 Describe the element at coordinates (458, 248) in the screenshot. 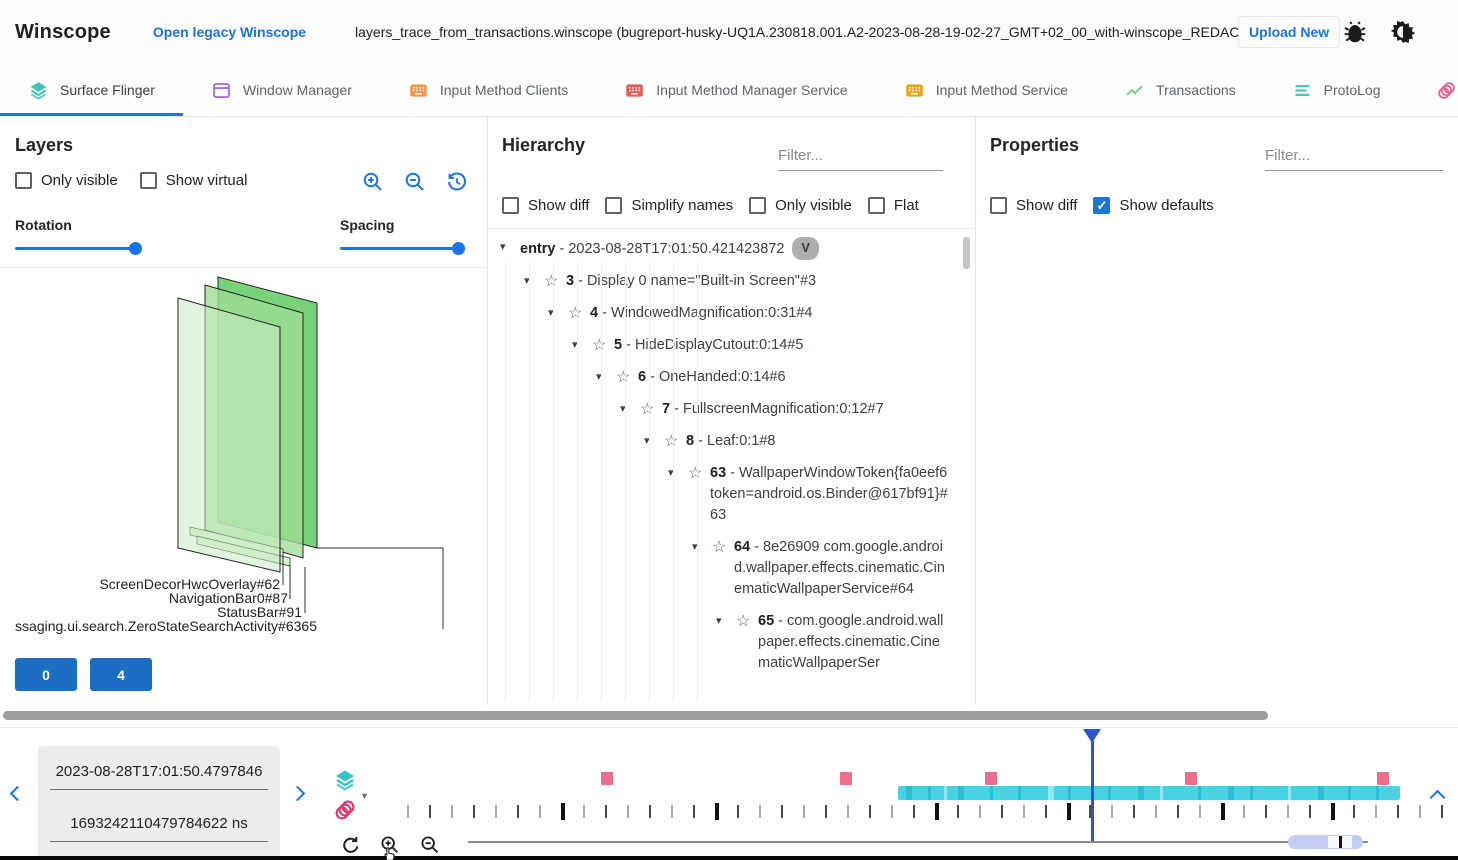

I see `spacing-thumb` at that location.